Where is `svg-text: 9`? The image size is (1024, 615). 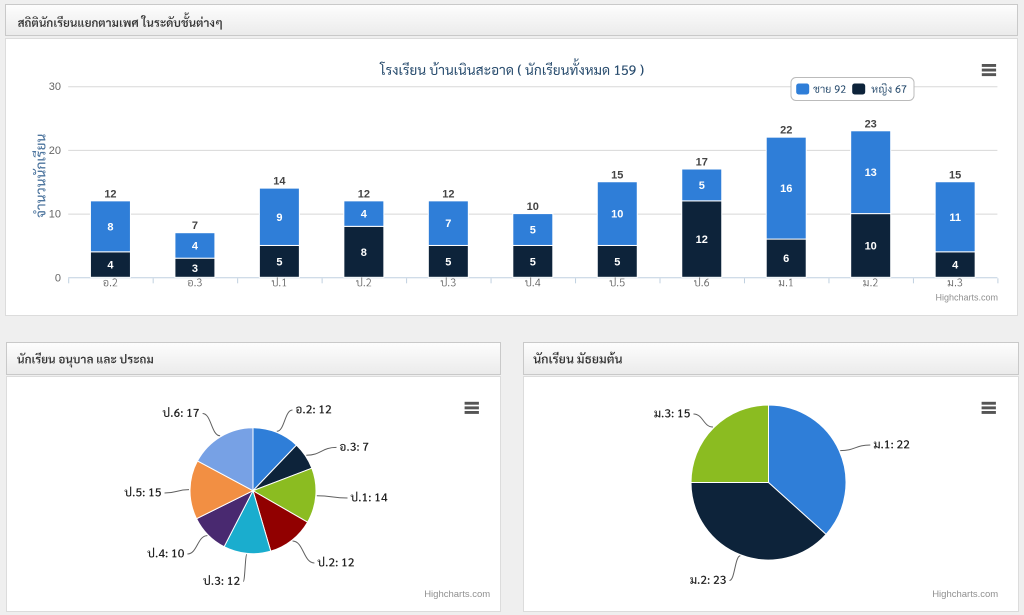
svg-text: 9 is located at coordinates (279, 218).